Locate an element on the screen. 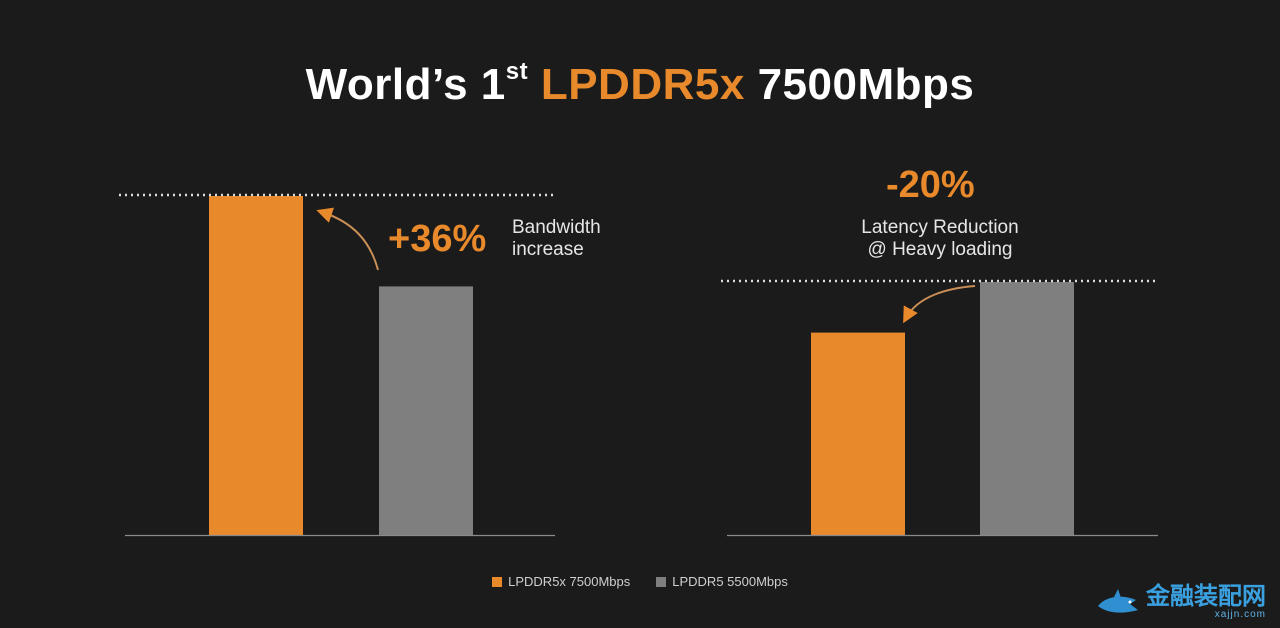 This screenshot has height=628, width=1280. bandwidth-bar-lpddr5 is located at coordinates (426, 410).